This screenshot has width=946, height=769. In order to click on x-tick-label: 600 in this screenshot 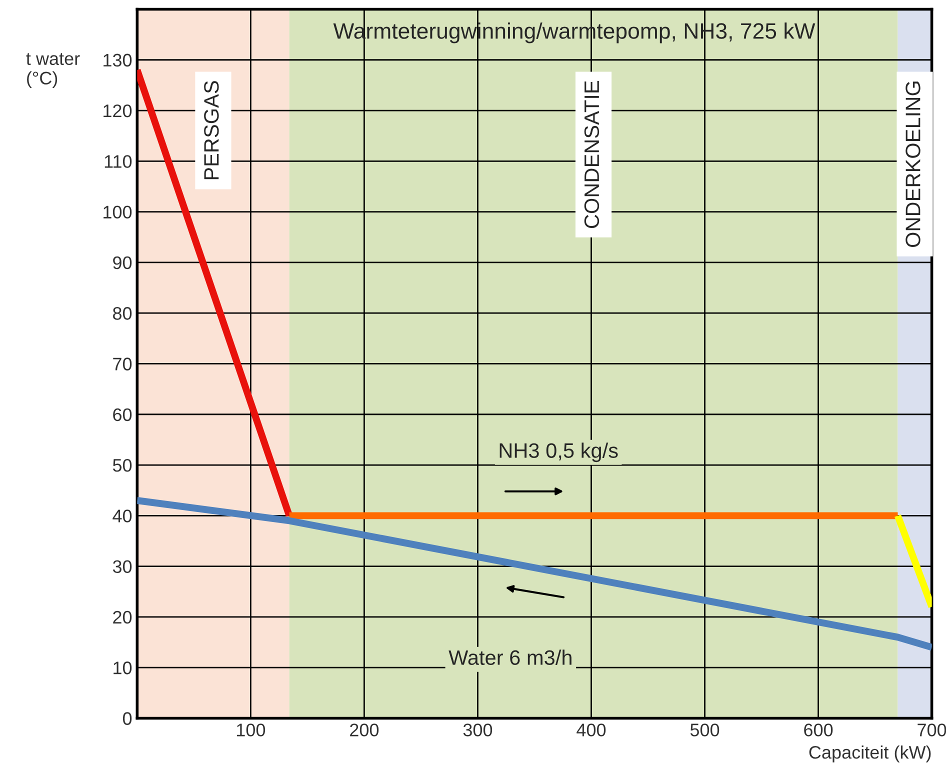, I will do `click(818, 730)`.